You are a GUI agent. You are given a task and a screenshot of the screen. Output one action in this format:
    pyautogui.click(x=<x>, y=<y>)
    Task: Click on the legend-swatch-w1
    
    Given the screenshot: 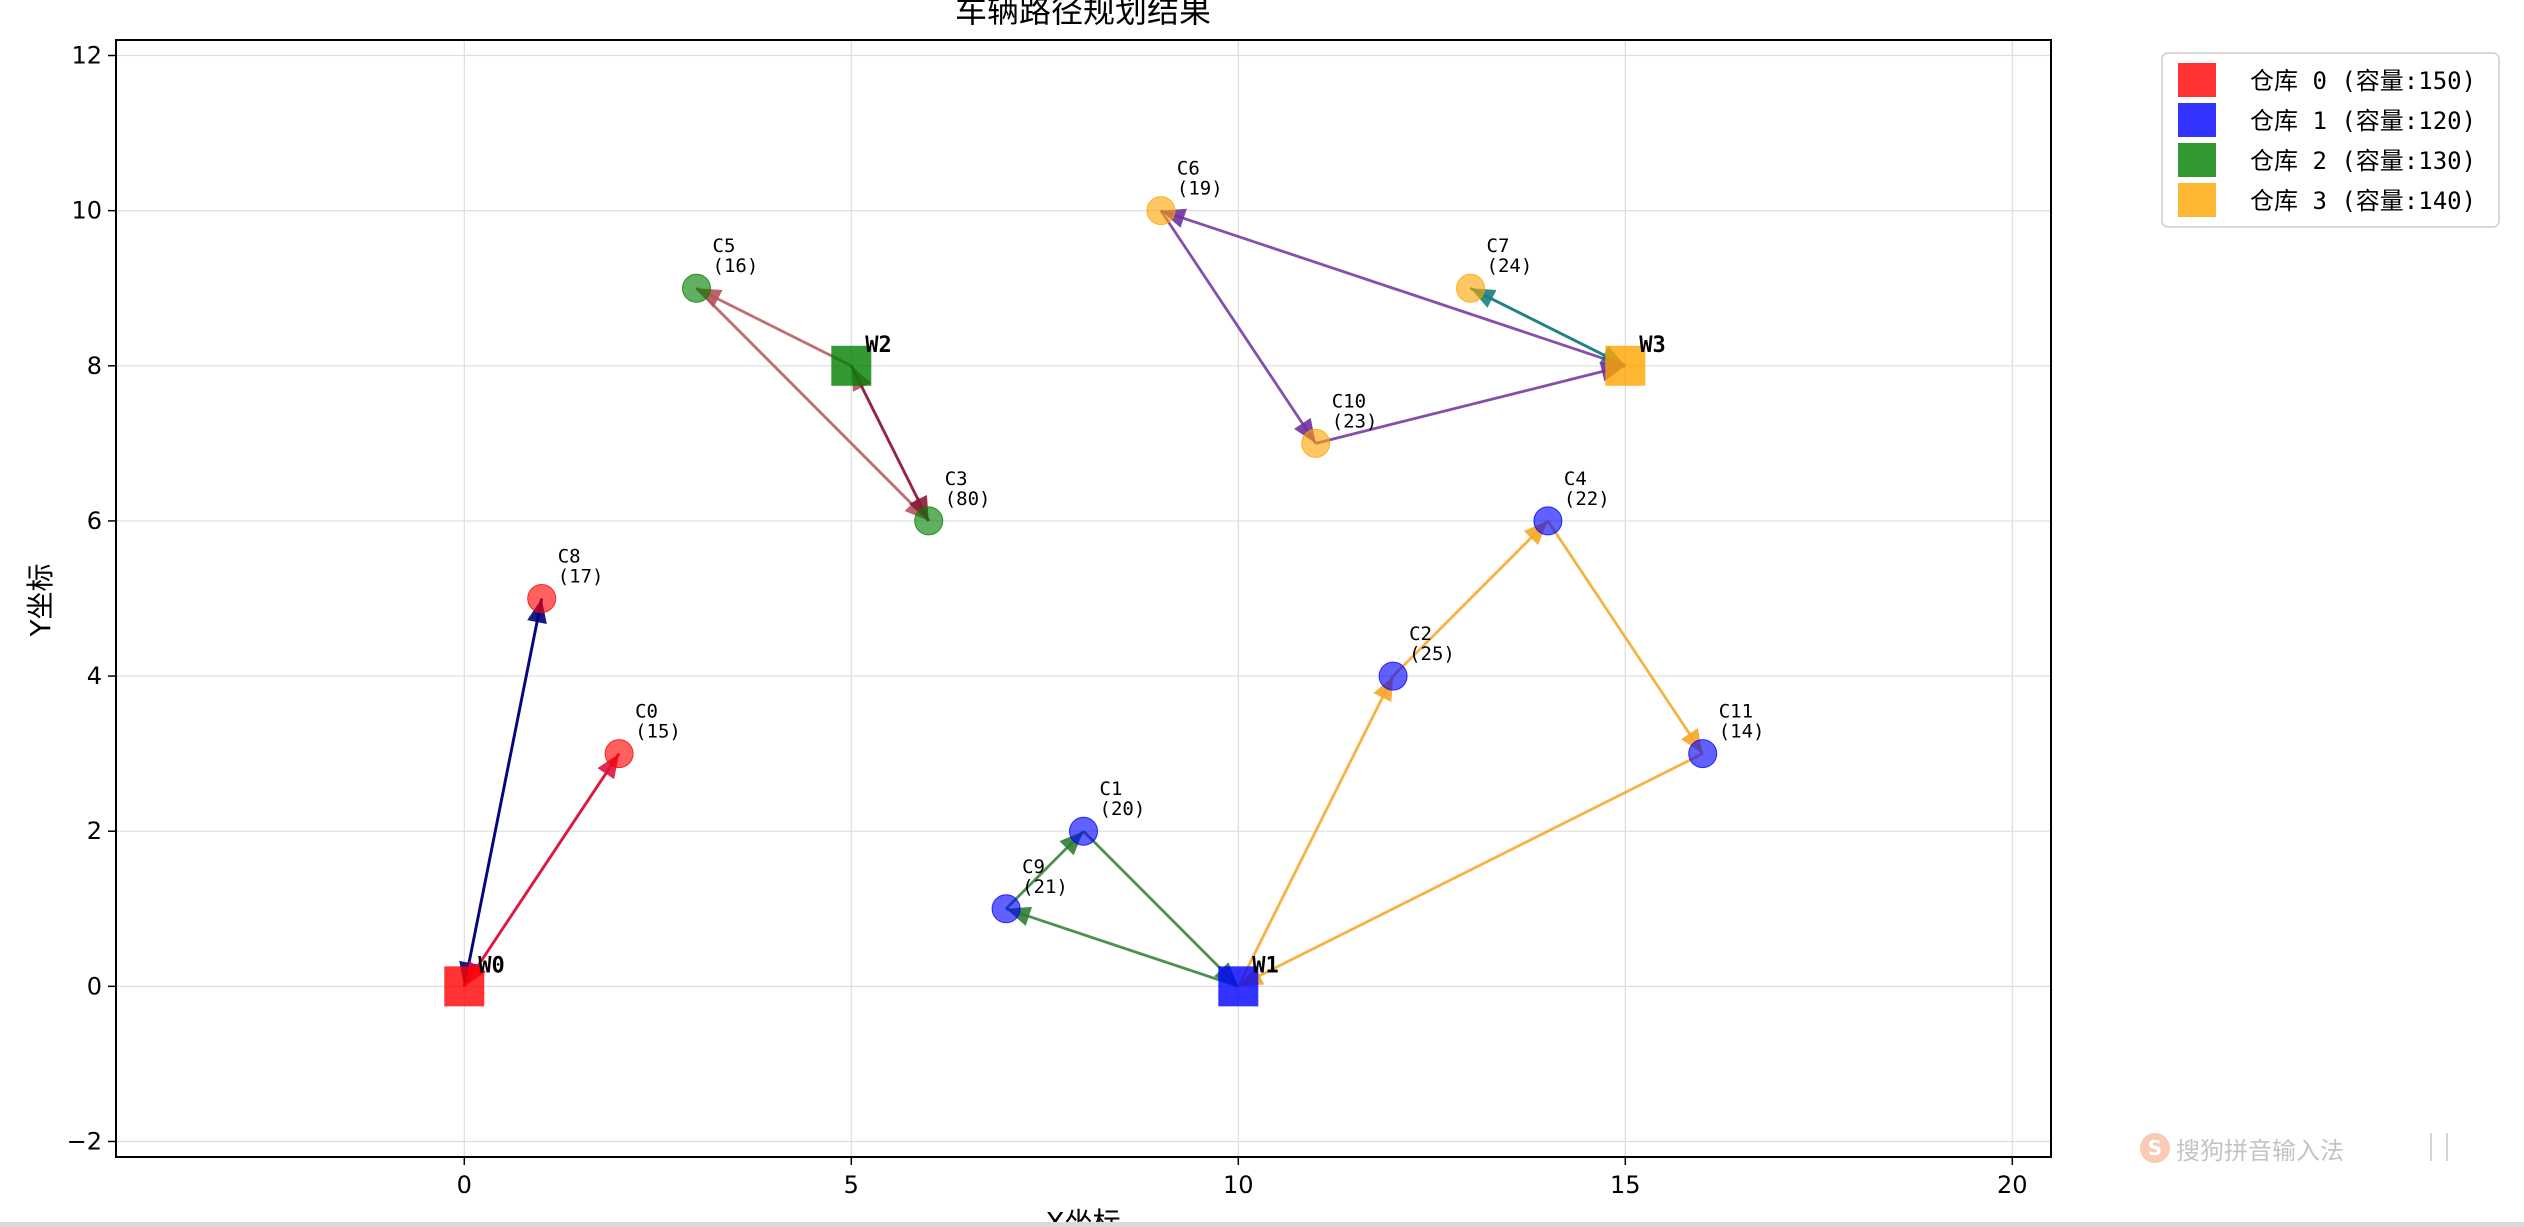 What is the action you would take?
    pyautogui.click(x=2197, y=120)
    